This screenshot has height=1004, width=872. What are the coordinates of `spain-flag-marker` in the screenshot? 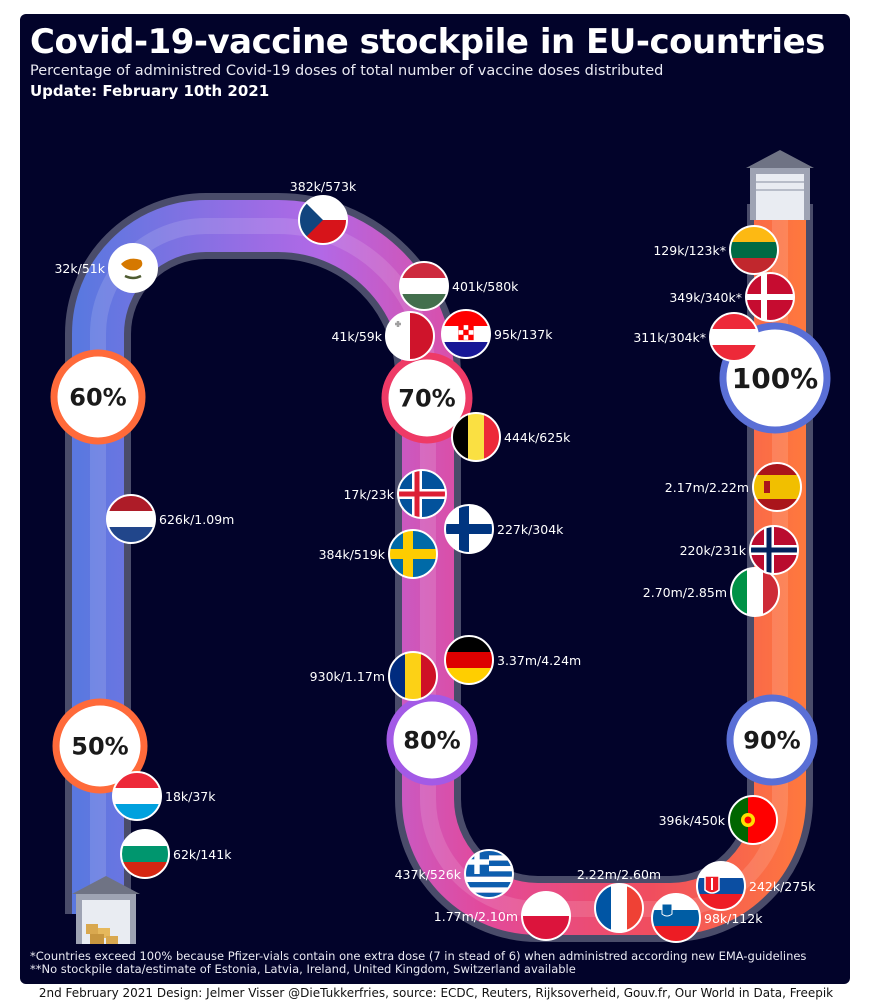 It's located at (777, 487).